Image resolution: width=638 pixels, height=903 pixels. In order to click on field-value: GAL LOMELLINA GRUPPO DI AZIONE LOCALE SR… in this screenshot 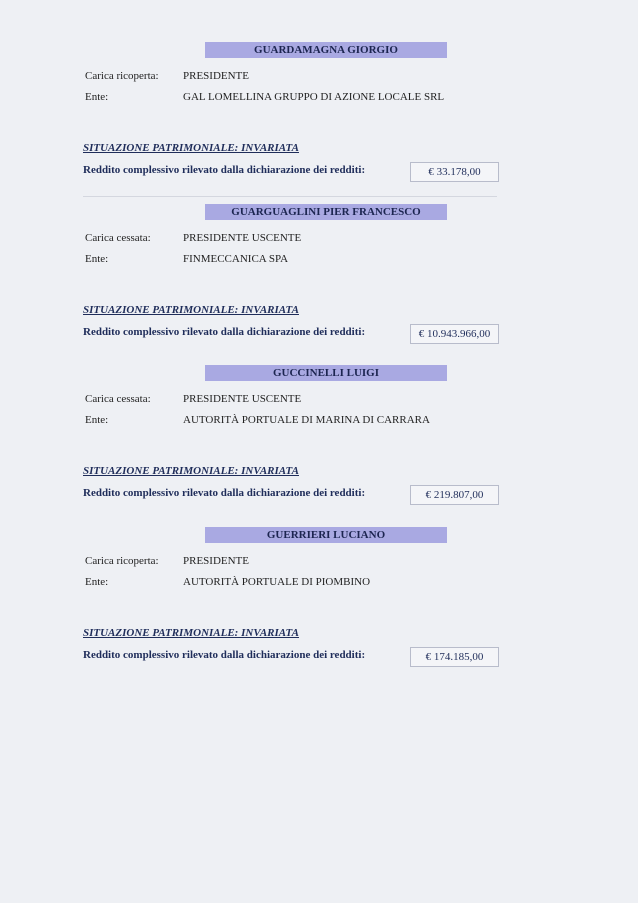, I will do `click(314, 97)`.